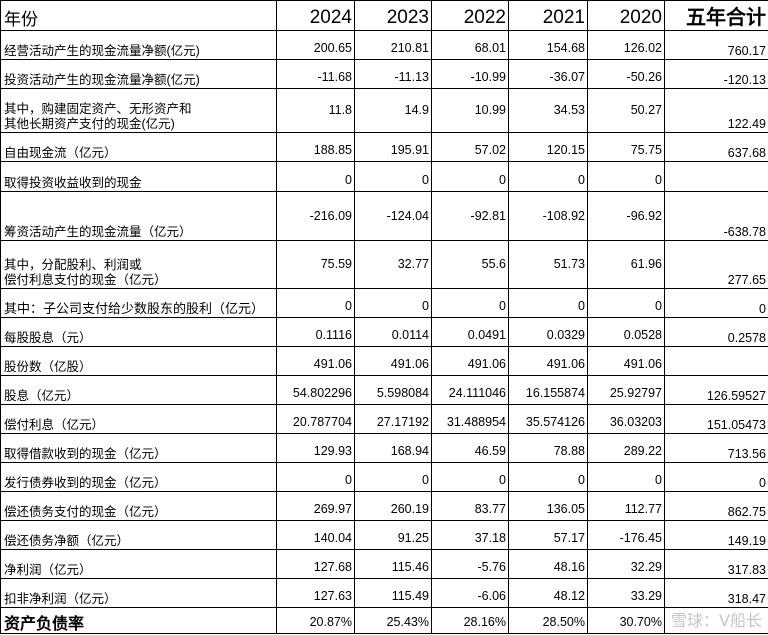 This screenshot has height=635, width=768. What do you see at coordinates (626, 216) in the screenshot?
I see `value-cell: -96.92` at bounding box center [626, 216].